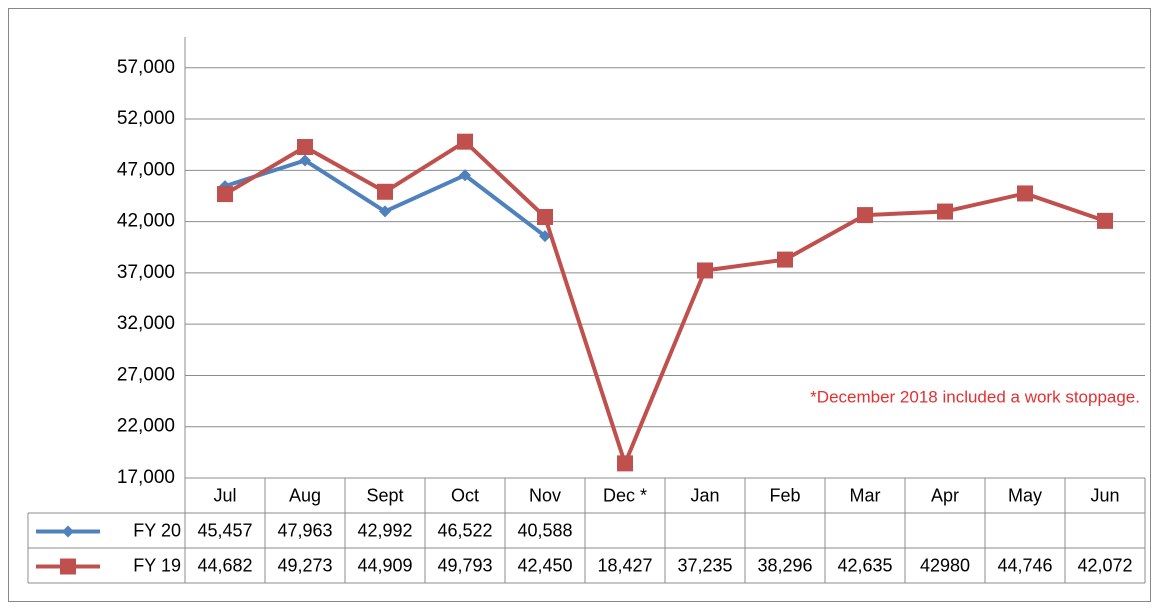 The image size is (1161, 610). Describe the element at coordinates (624, 565) in the screenshot. I see `table-value: 18,427` at that location.